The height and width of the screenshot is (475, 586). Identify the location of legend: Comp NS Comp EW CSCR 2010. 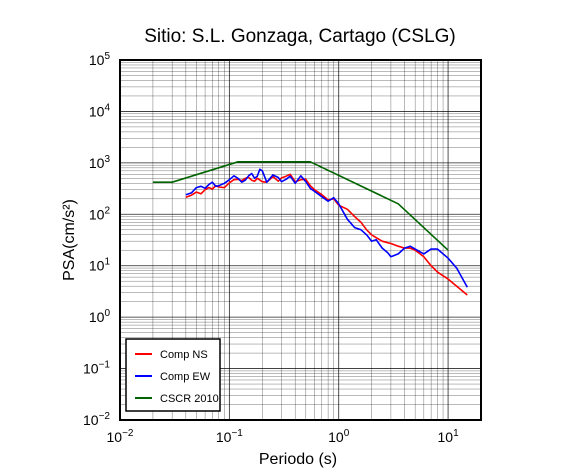
(173, 375).